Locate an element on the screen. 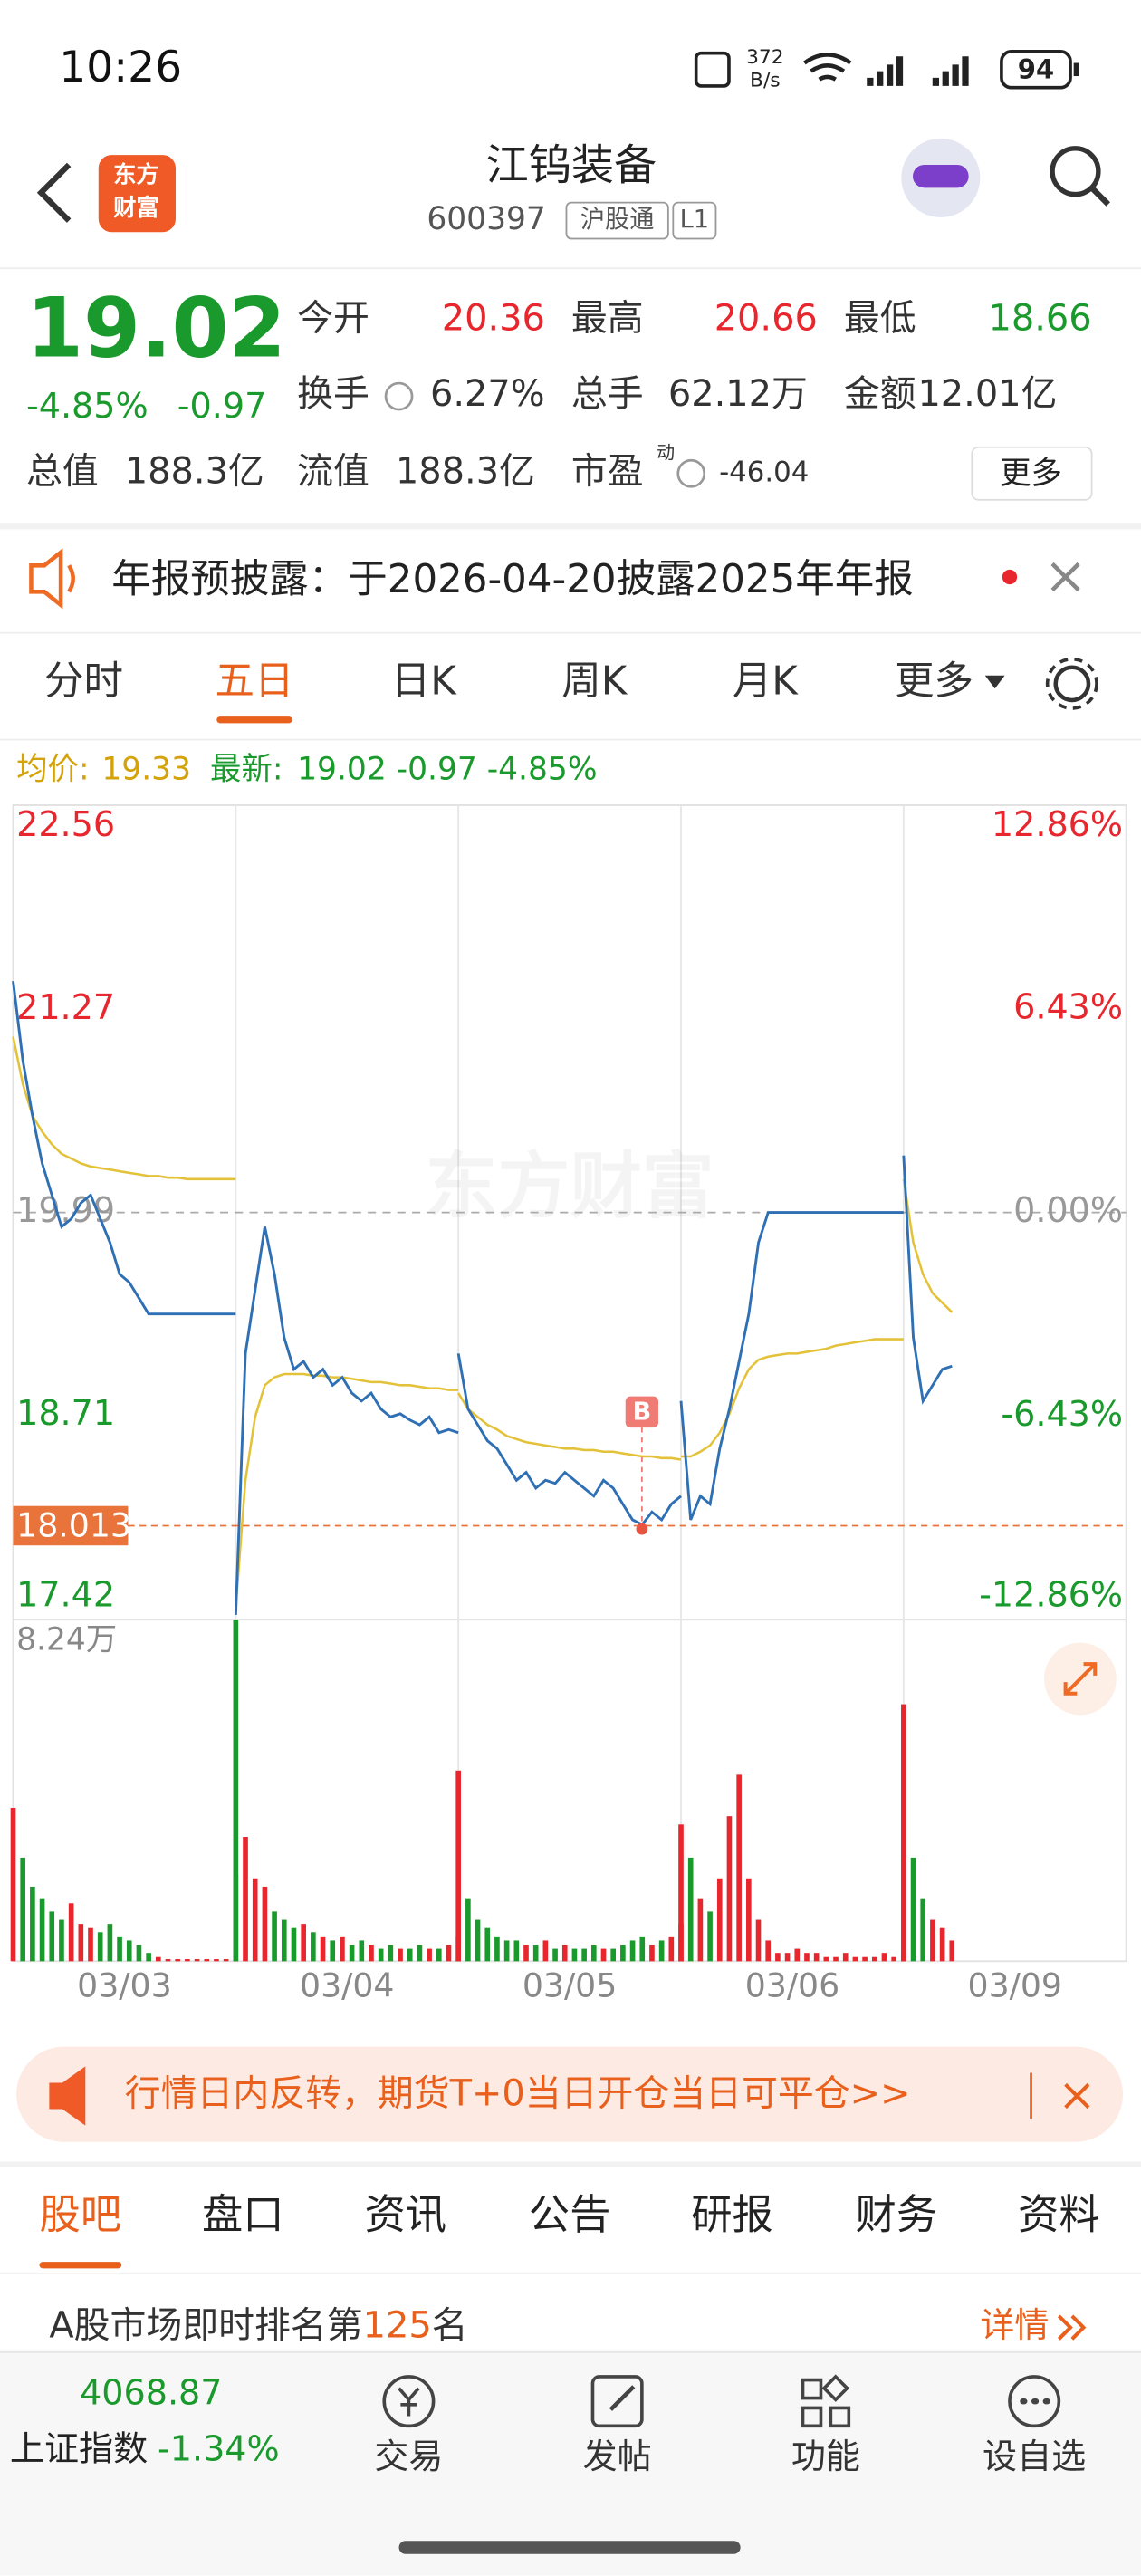  nav-label: 发帖 is located at coordinates (617, 2456).